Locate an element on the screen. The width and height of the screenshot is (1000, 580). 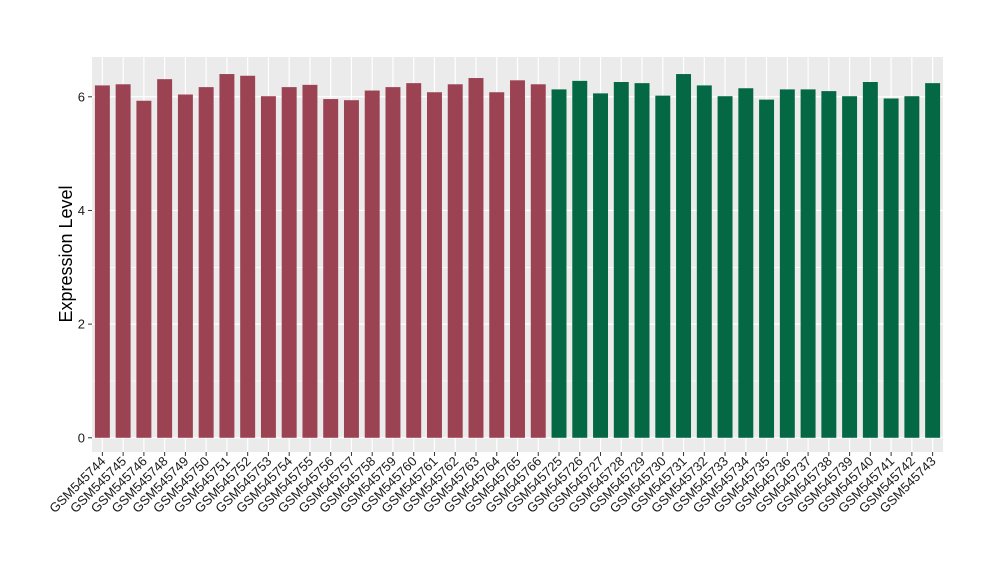
bar-GSM545728 is located at coordinates (621, 260).